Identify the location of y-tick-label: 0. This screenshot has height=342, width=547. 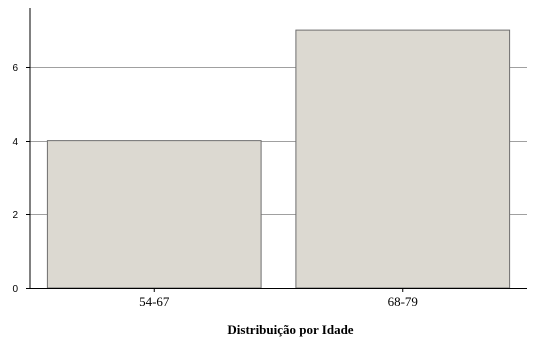
(15, 289).